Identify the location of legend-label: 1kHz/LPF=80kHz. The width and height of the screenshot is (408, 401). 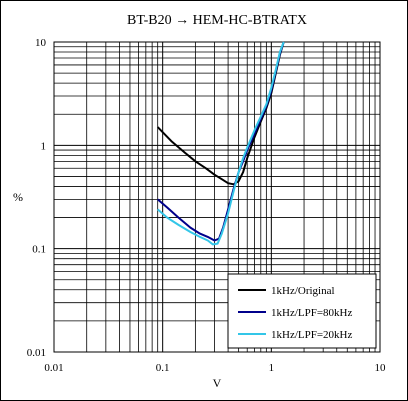
(311, 313).